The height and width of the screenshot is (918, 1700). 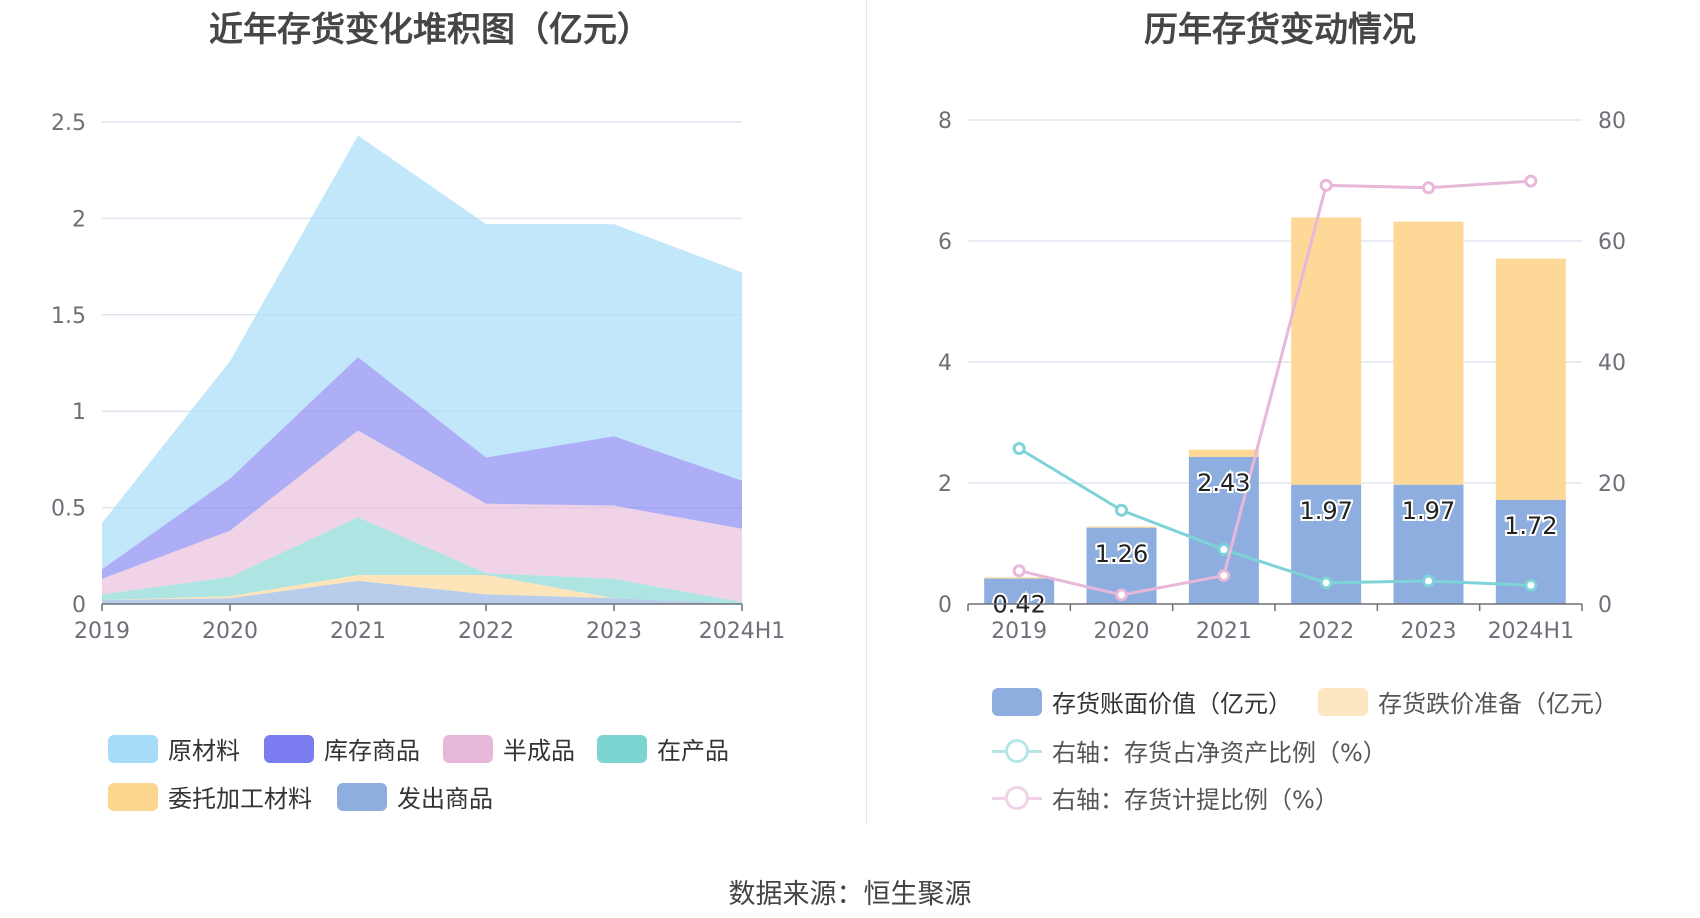 I want to click on legend-item-provision: 存货跌价准备（亿元）, so click(x=1468, y=701).